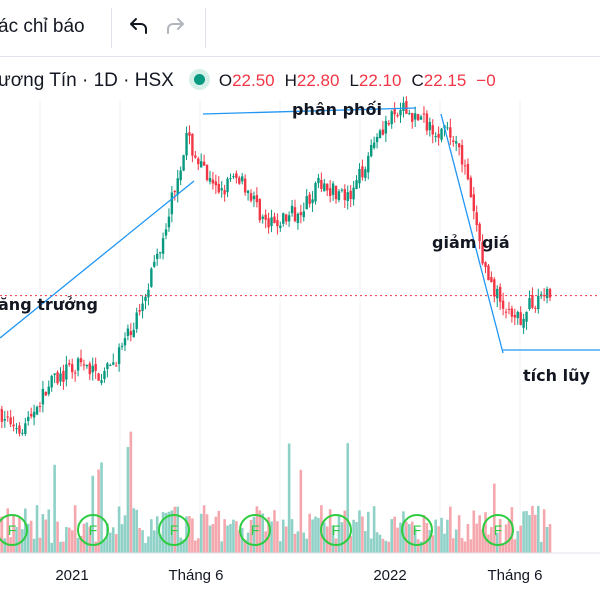  What do you see at coordinates (300, 28) in the screenshot?
I see `chart-toolbar: ác chỉ báo` at bounding box center [300, 28].